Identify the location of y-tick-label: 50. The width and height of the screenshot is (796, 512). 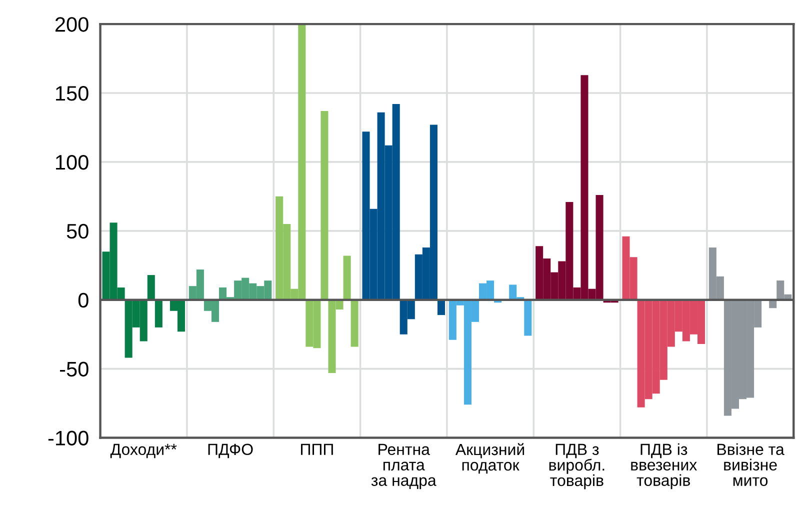
(77, 231).